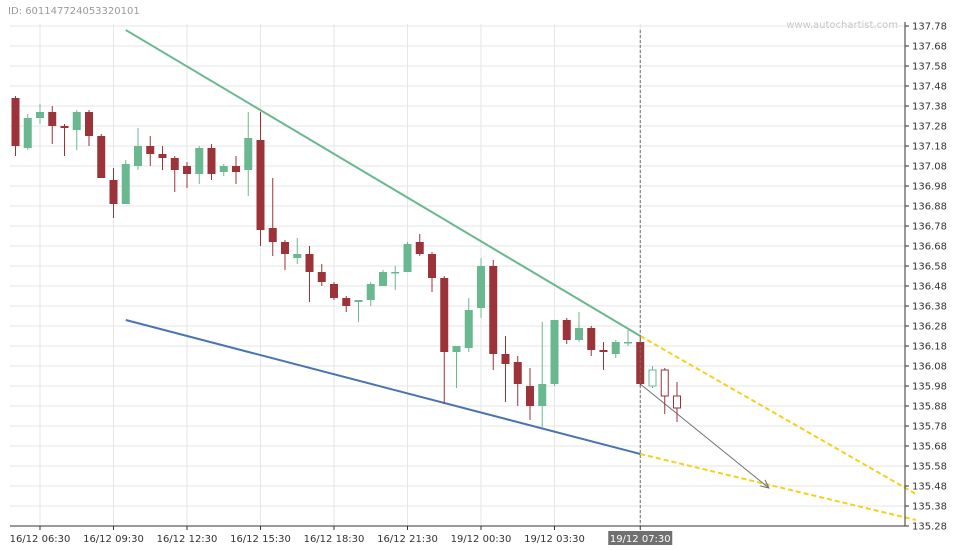 The image size is (960, 550). I want to click on x-tick-label: 16/12 18:30, so click(334, 539).